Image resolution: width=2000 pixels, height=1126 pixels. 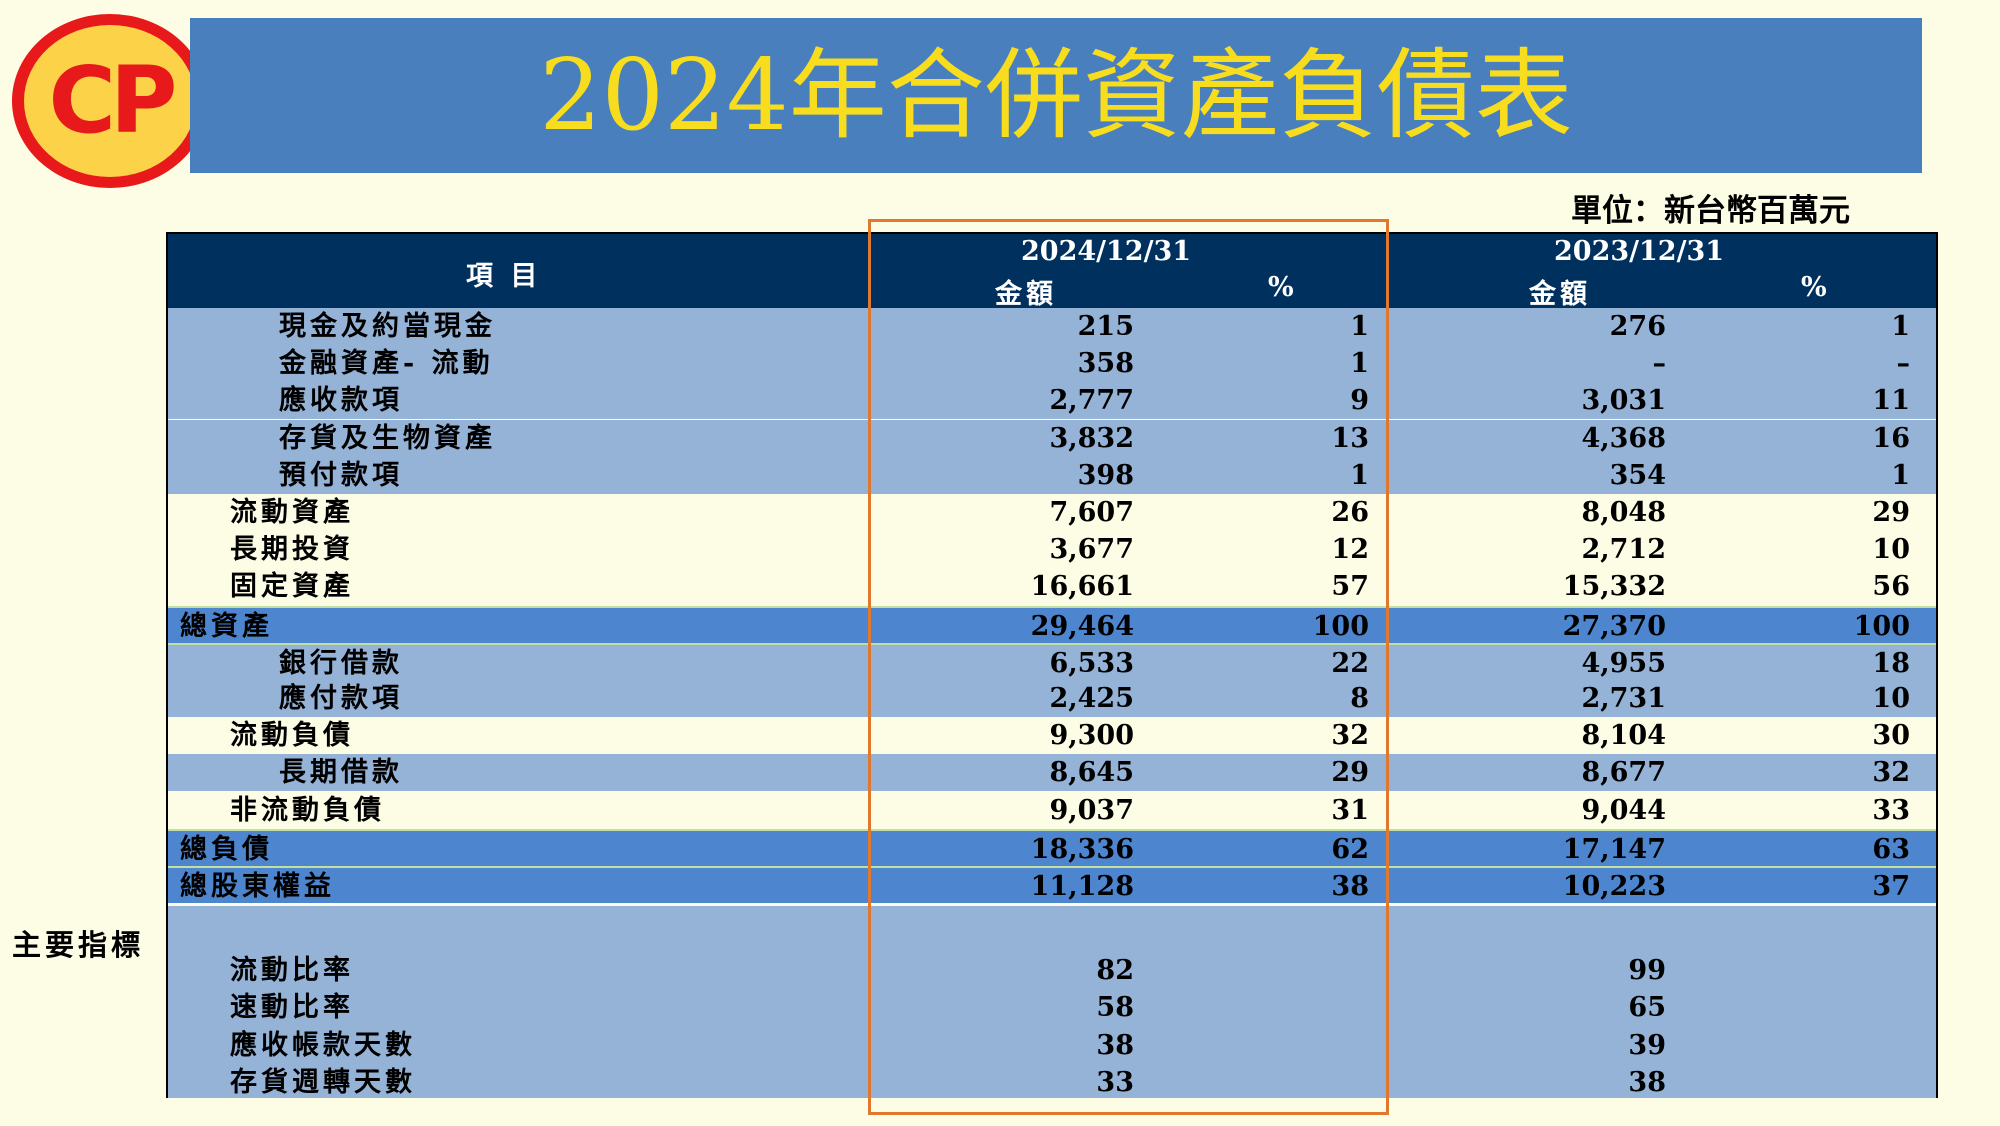 What do you see at coordinates (1350, 587) in the screenshot?
I see `percent-2024: 57` at bounding box center [1350, 587].